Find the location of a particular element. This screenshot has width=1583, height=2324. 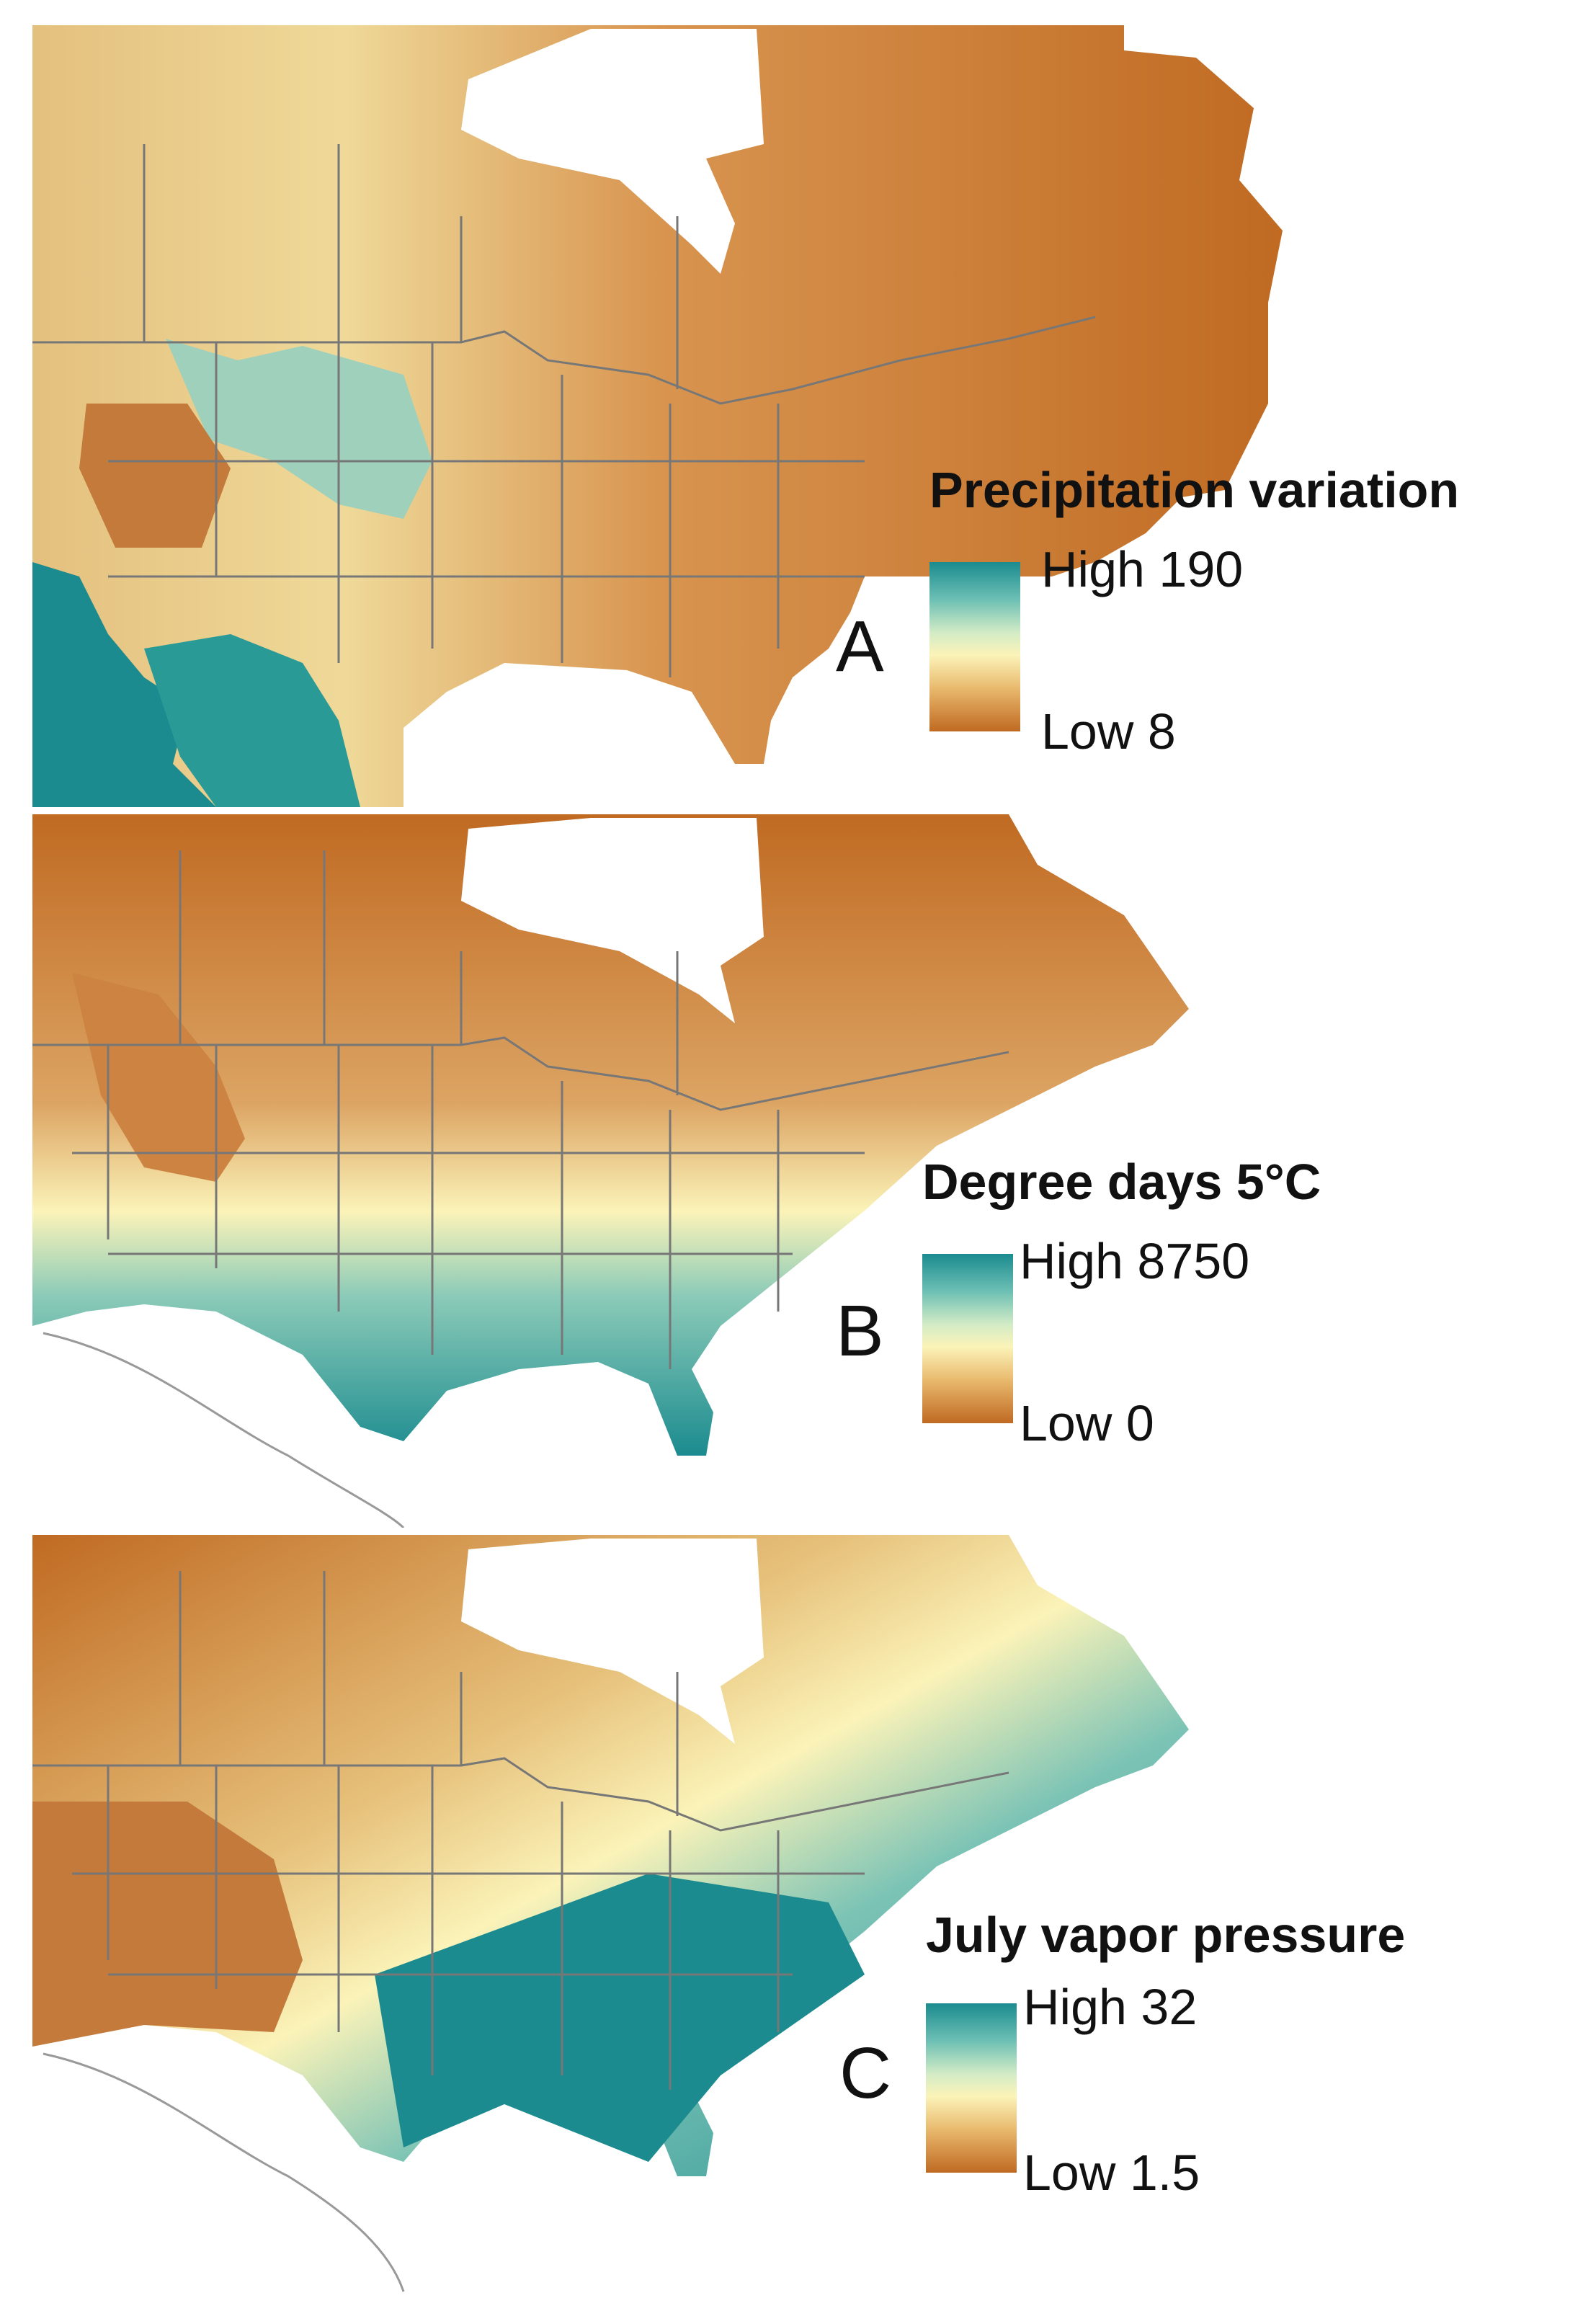

legend-title: July vapor pressure is located at coordinates (1166, 1935).